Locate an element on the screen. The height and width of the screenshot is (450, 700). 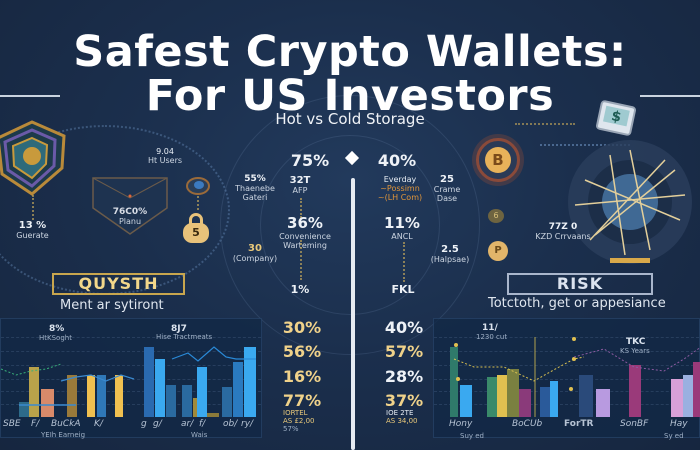
left-foot-line1: IORTEL is located at coordinates (295, 413).